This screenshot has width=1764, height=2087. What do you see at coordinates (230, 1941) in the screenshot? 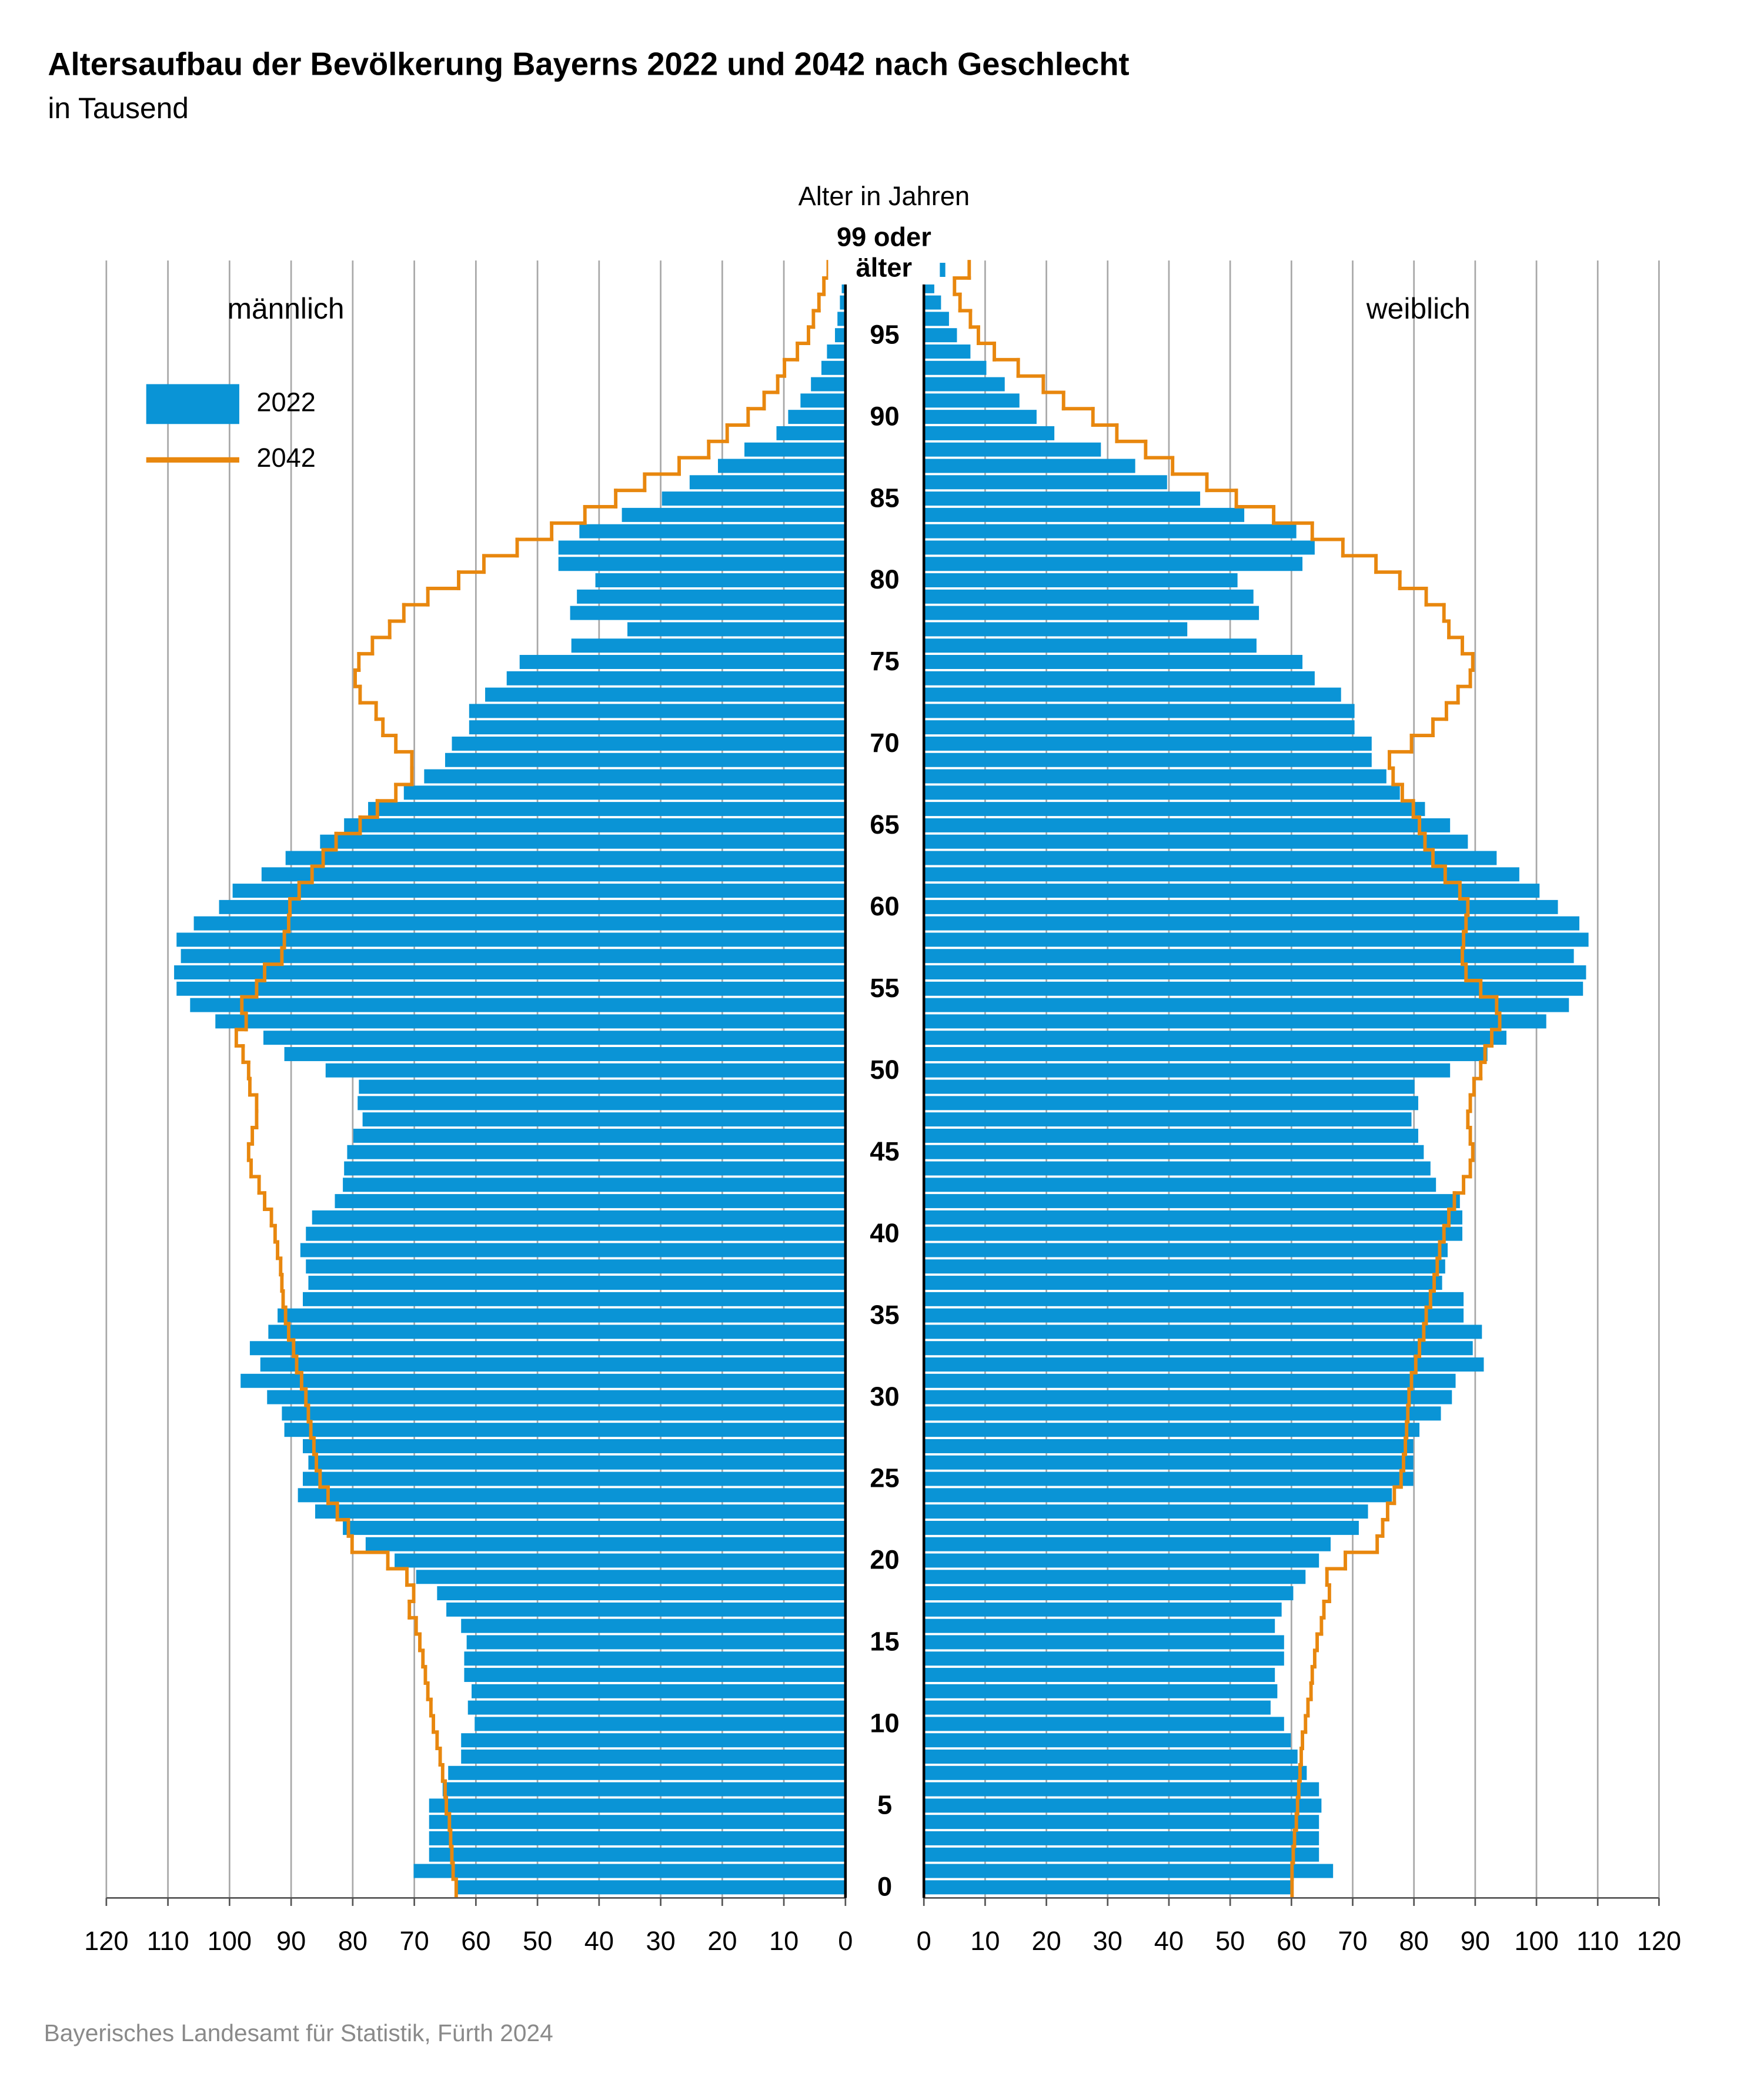
I see `x-tick-label: 100` at bounding box center [230, 1941].